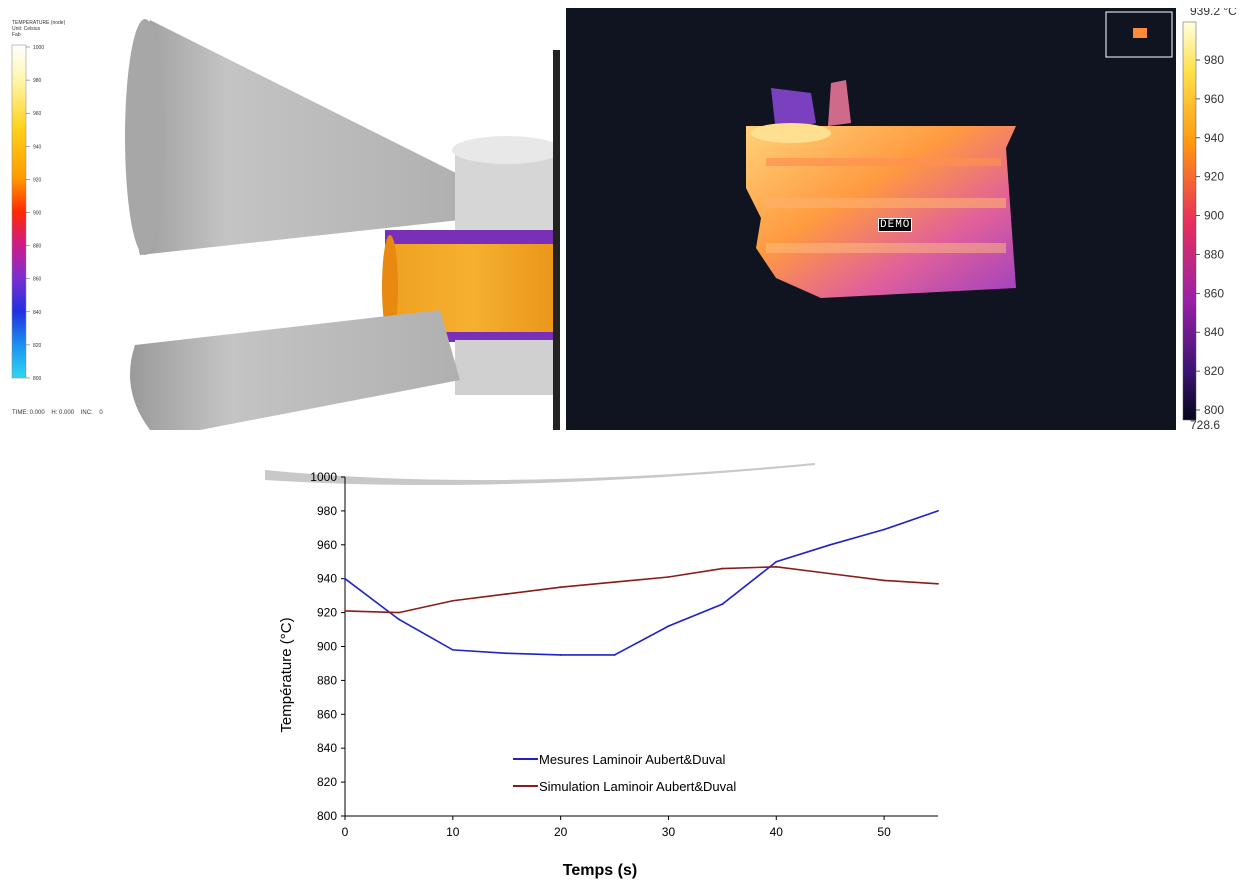 The image size is (1247, 884). What do you see at coordinates (37, 313) in the screenshot?
I see `sim-scale-label: 840` at bounding box center [37, 313].